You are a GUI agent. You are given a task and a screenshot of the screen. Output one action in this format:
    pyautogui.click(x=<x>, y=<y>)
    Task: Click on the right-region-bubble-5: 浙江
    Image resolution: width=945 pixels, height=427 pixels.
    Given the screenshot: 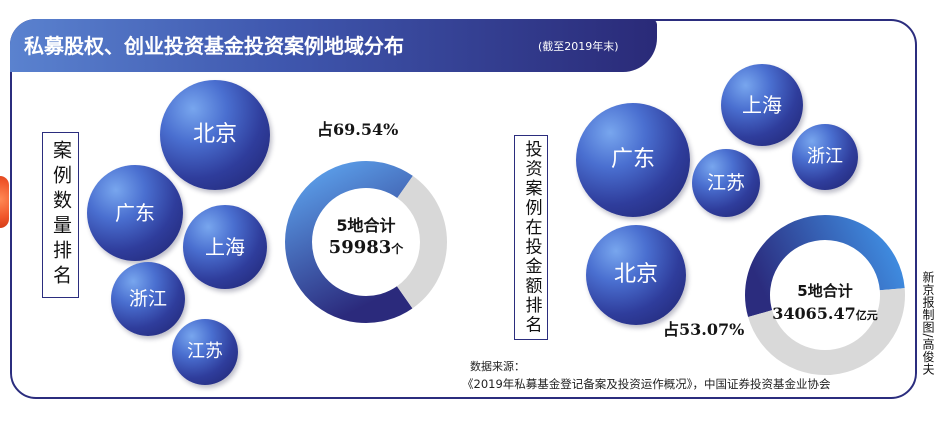 What is the action you would take?
    pyautogui.click(x=825, y=157)
    